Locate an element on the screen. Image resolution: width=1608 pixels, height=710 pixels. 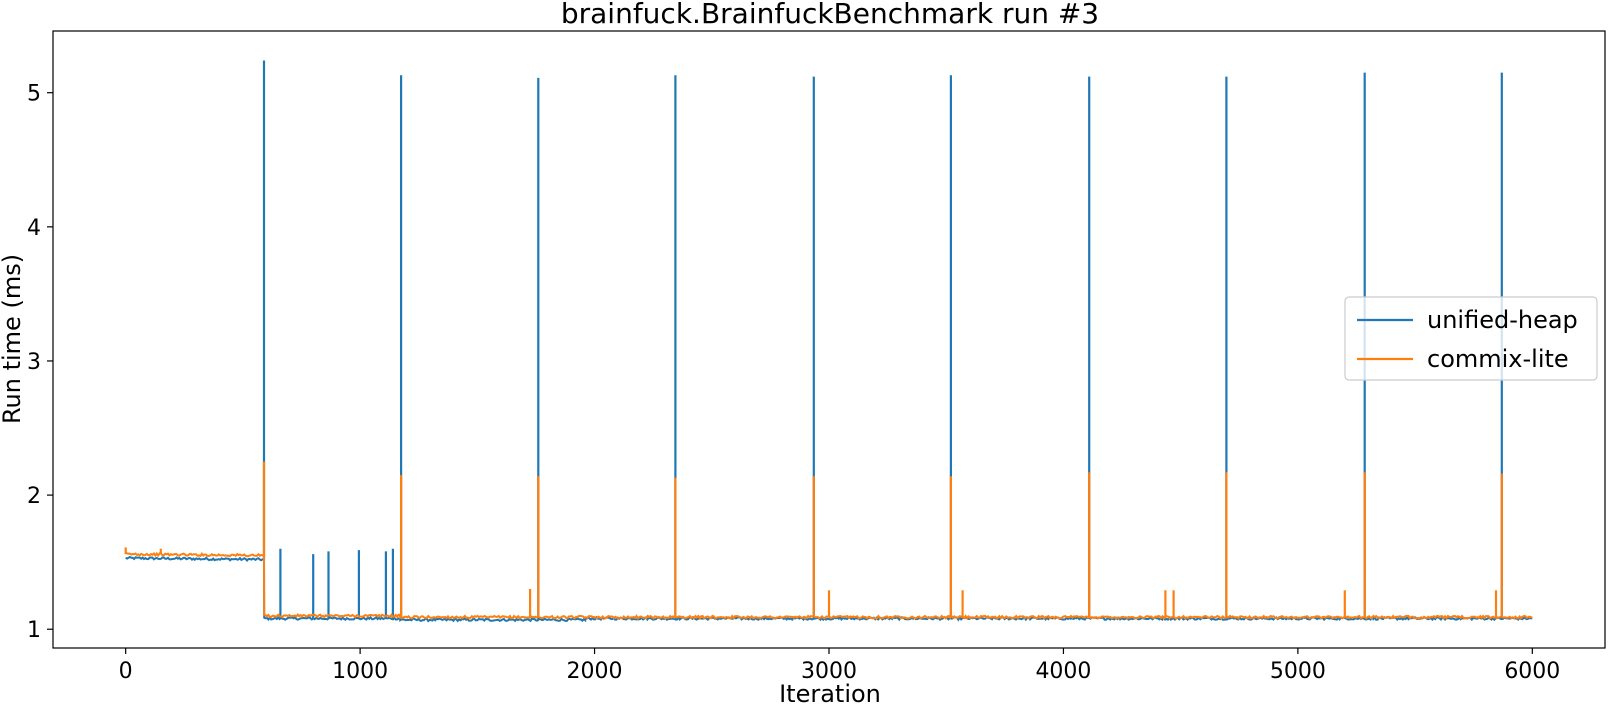
legend-label-unified-heap: unified-heap is located at coordinates (1502, 320).